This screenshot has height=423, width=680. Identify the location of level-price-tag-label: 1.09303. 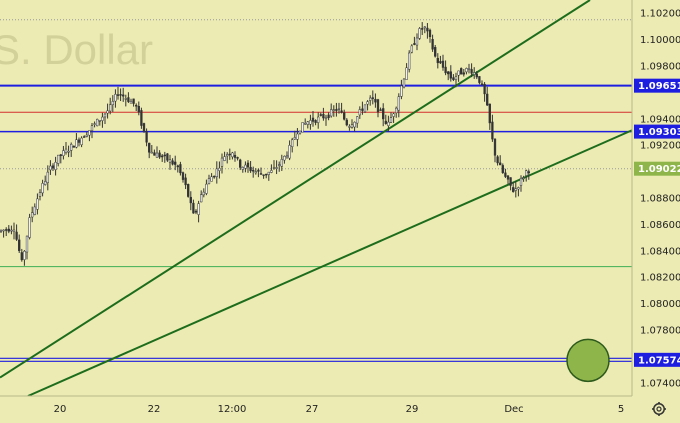
(659, 132).